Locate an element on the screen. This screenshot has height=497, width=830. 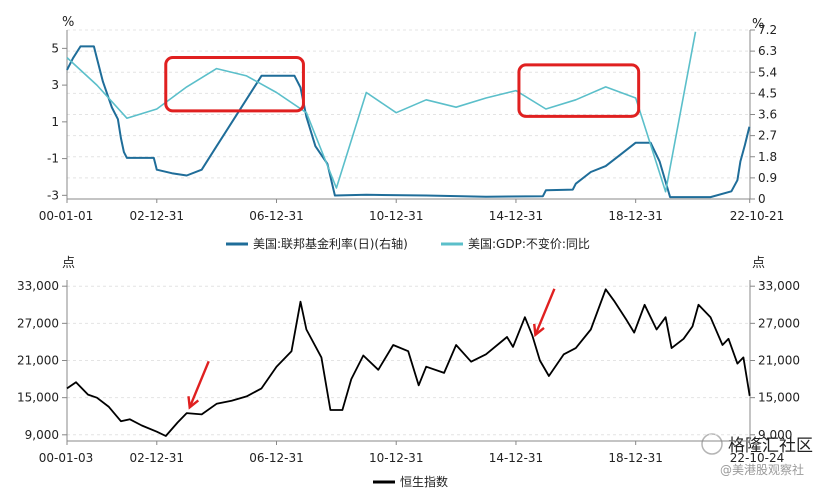
top-x-tick-label: 06-12-31 is located at coordinates (276, 216).